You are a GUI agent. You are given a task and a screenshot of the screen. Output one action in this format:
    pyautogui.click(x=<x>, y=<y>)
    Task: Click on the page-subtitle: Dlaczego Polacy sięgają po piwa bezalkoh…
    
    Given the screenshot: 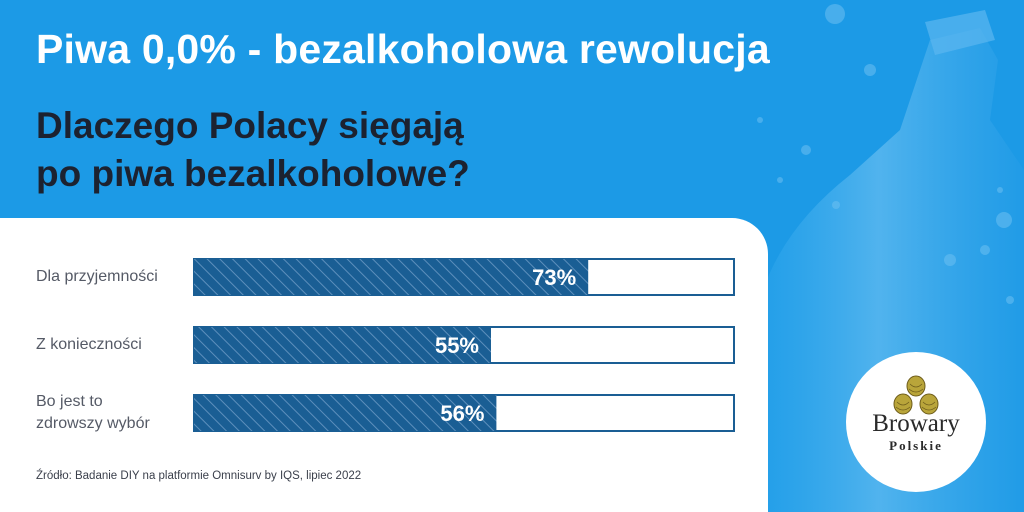 What is the action you would take?
    pyautogui.click(x=253, y=150)
    